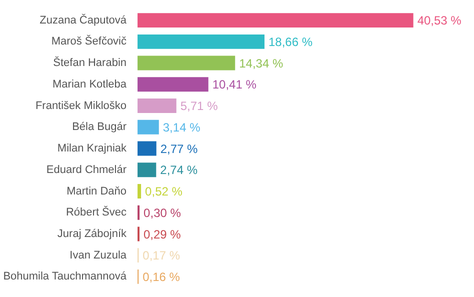 This screenshot has width=474, height=297. I want to click on data-label: 0,16 %, so click(161, 277).